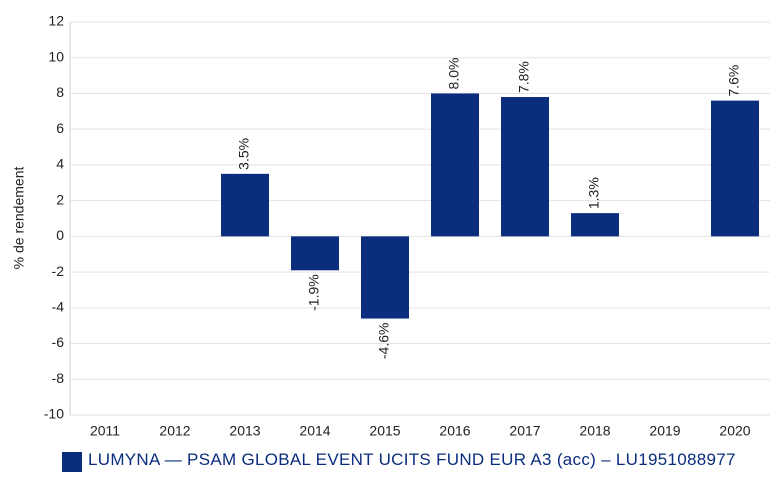 The image size is (770, 492). I want to click on data-label: -1.9%, so click(314, 292).